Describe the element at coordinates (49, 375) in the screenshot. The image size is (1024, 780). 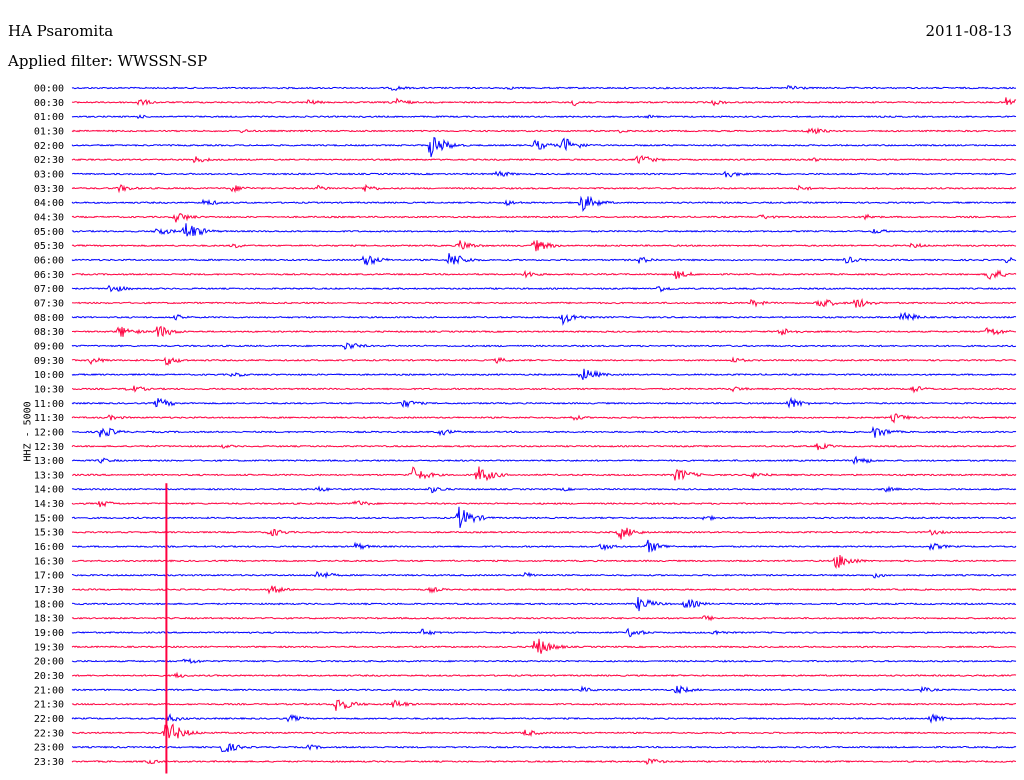
I see `time-tick-label: 10:00` at that location.